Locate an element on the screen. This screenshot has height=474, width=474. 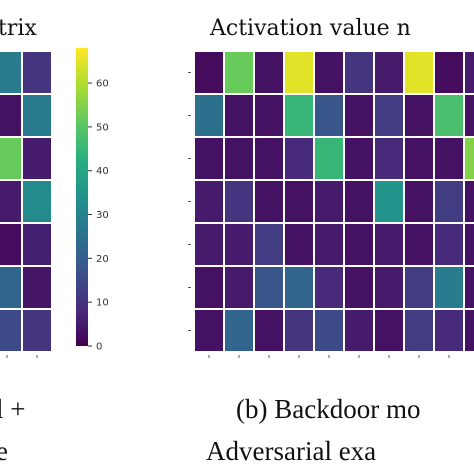
right-heatmap-cell-r3-c9 is located at coordinates (468, 201).